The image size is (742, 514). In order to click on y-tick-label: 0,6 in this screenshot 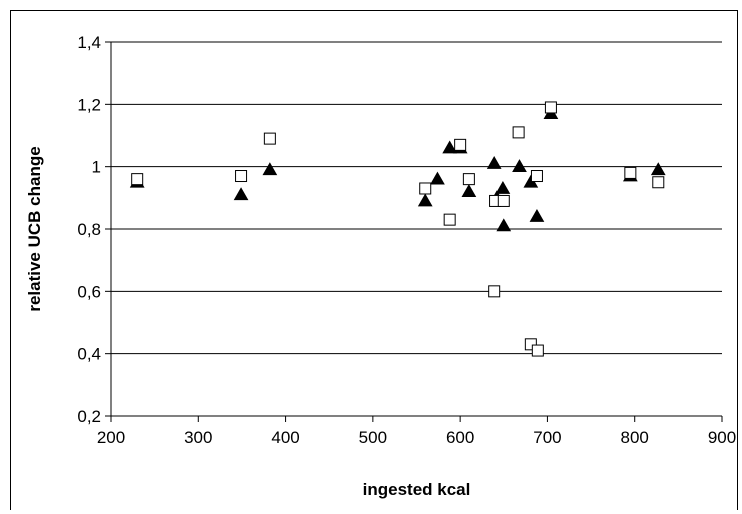, I will do `click(89, 291)`.